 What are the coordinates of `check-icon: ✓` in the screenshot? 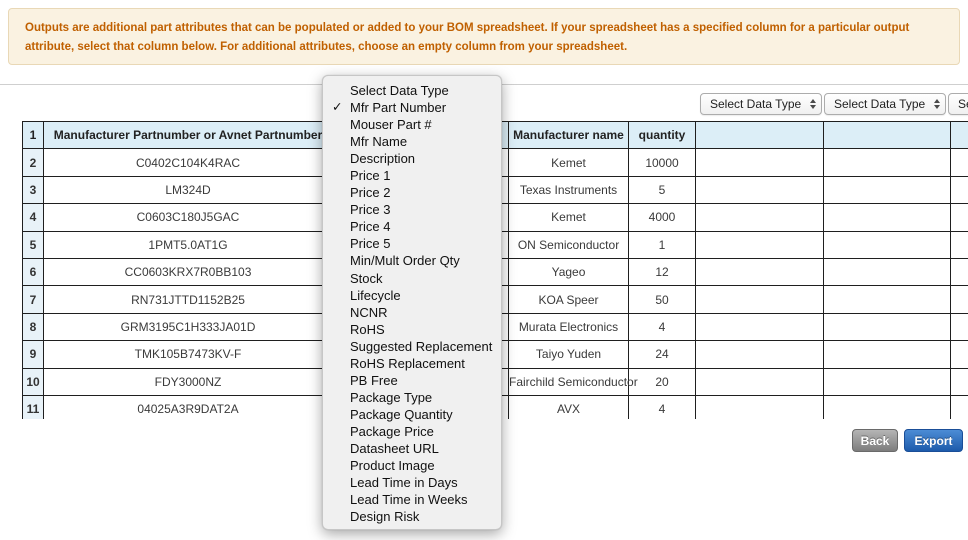 It's located at (337, 107).